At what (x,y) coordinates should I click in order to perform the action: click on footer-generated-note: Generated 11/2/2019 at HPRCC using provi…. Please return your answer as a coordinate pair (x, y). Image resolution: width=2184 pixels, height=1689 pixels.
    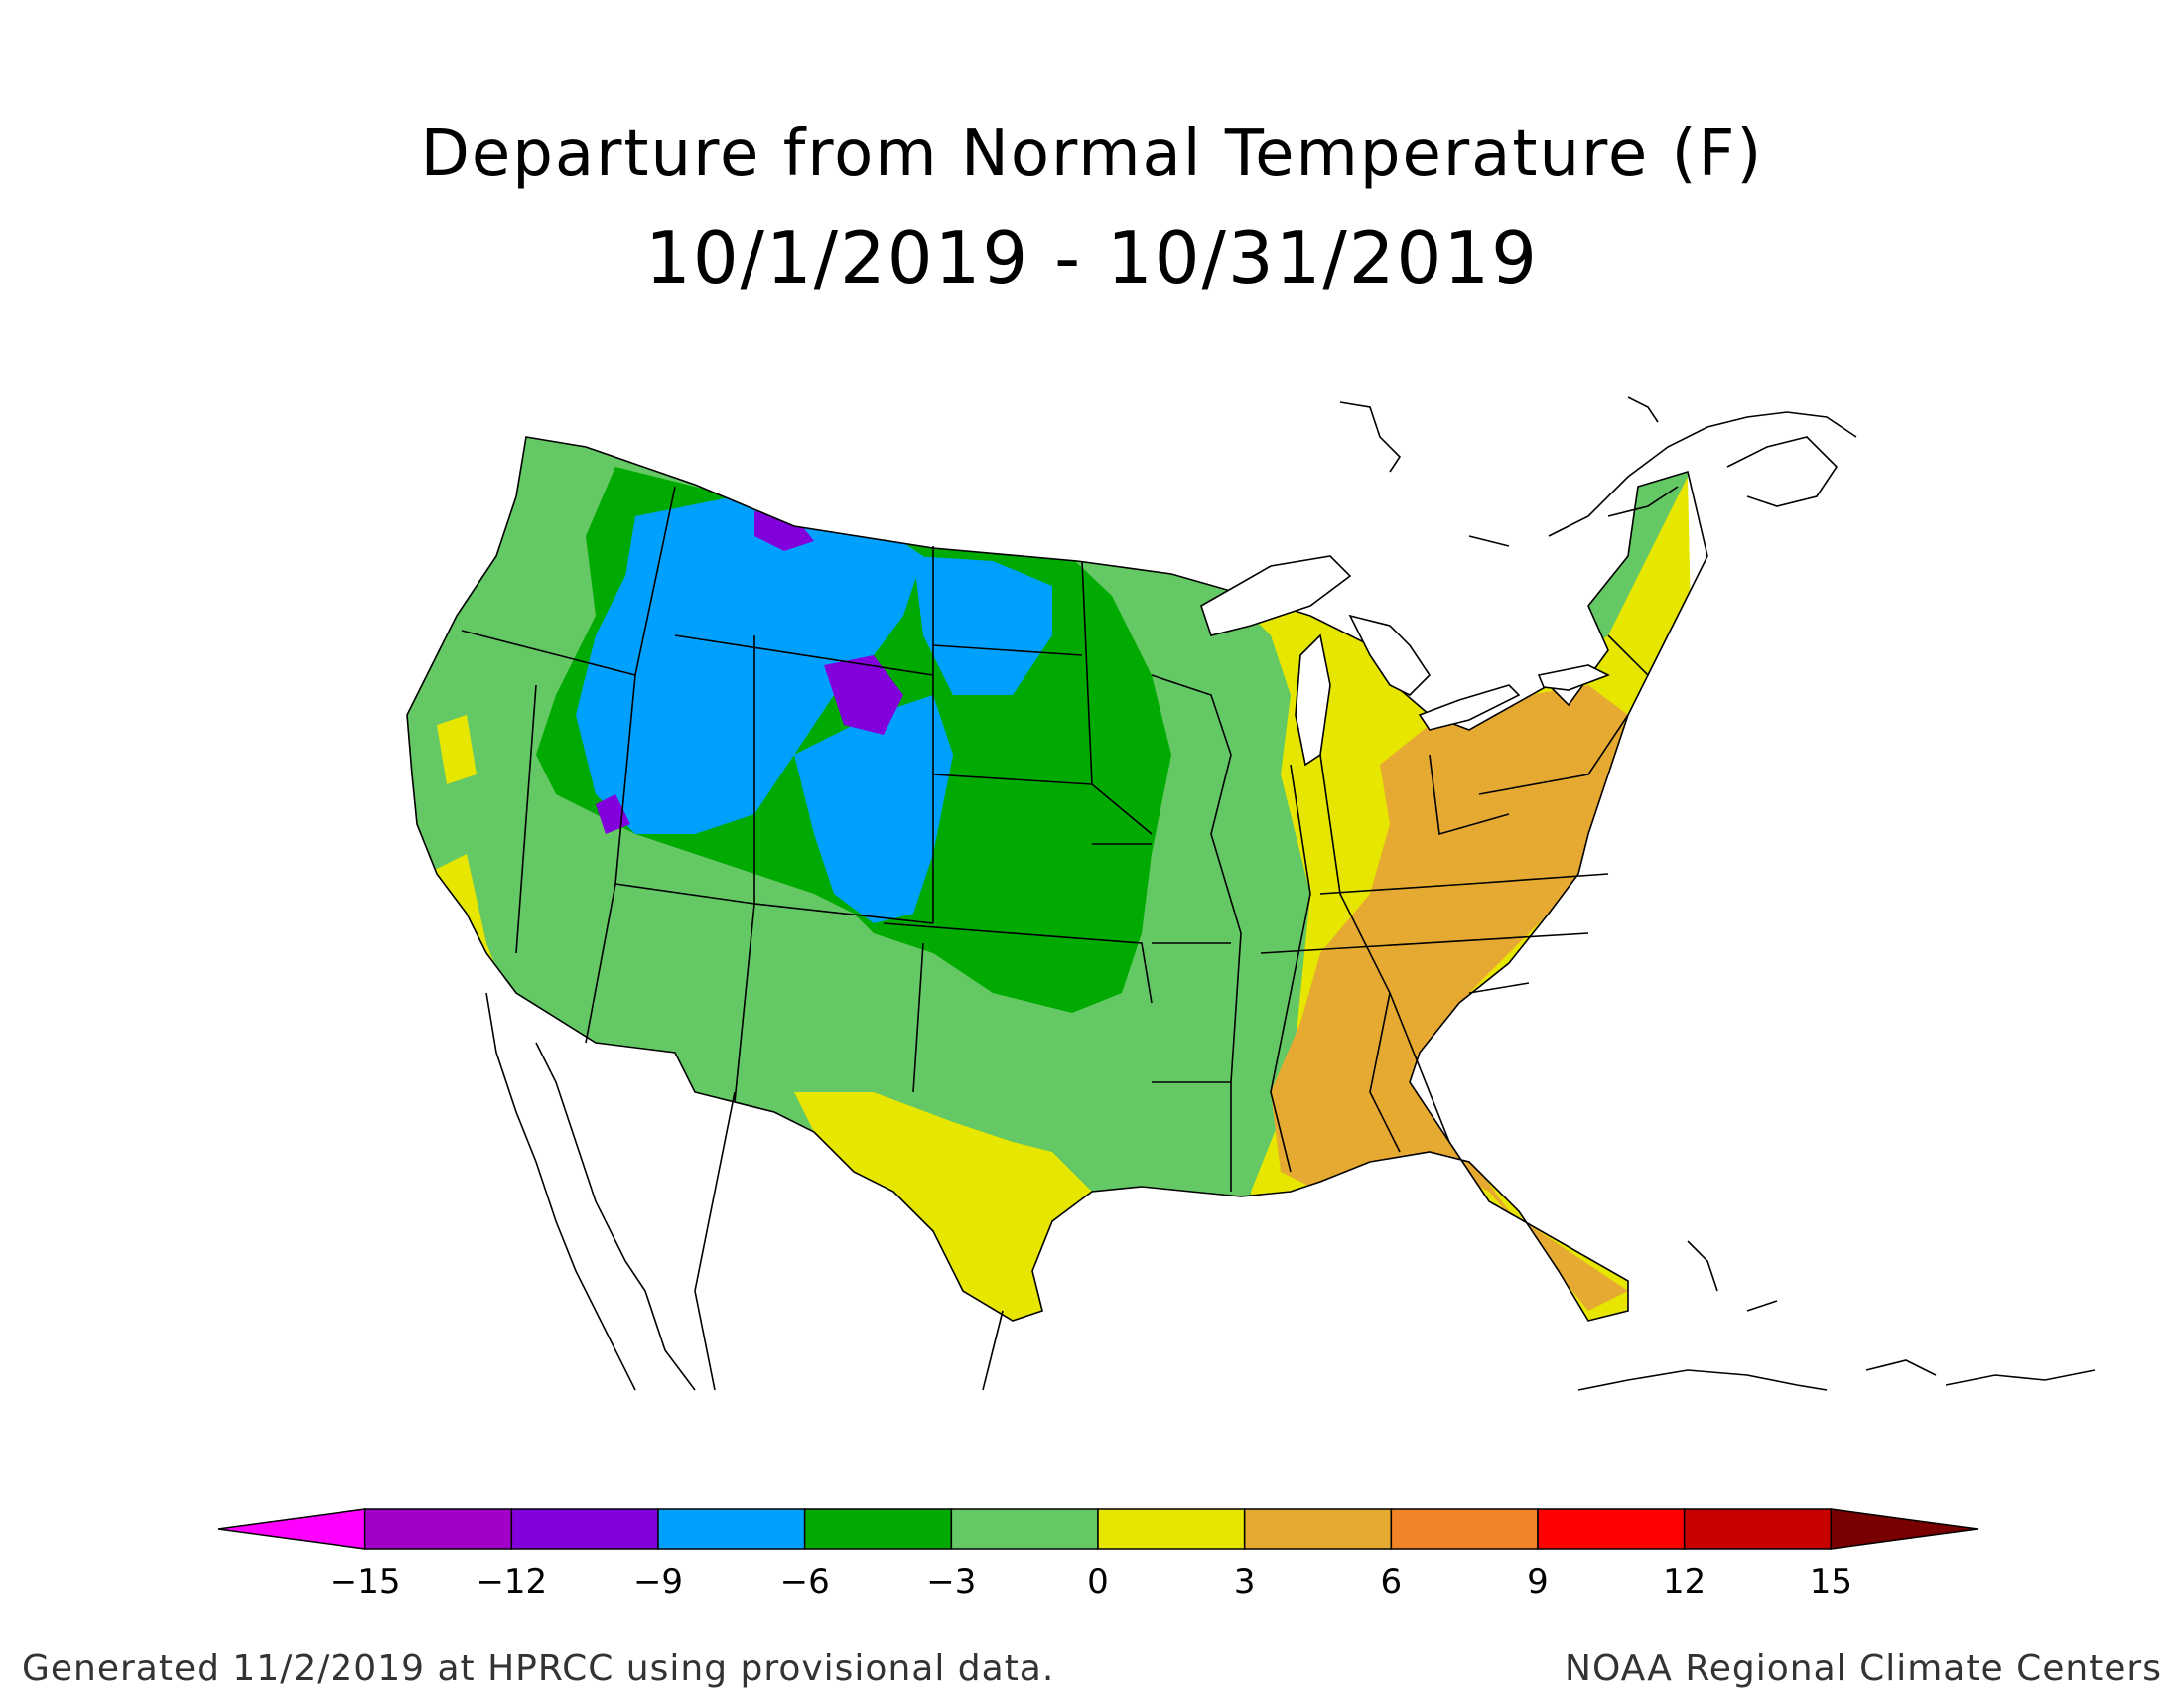
    Looking at the image, I should click on (538, 1669).